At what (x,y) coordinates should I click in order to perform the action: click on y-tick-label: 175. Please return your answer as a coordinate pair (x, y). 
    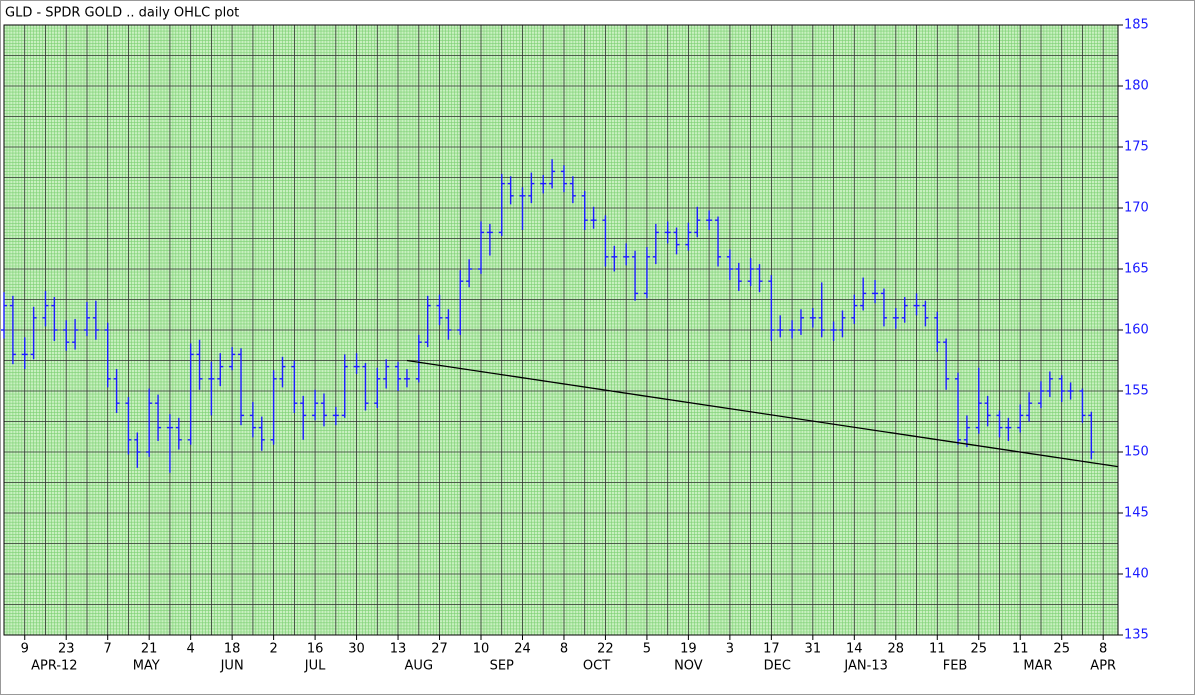
    Looking at the image, I should click on (1136, 147).